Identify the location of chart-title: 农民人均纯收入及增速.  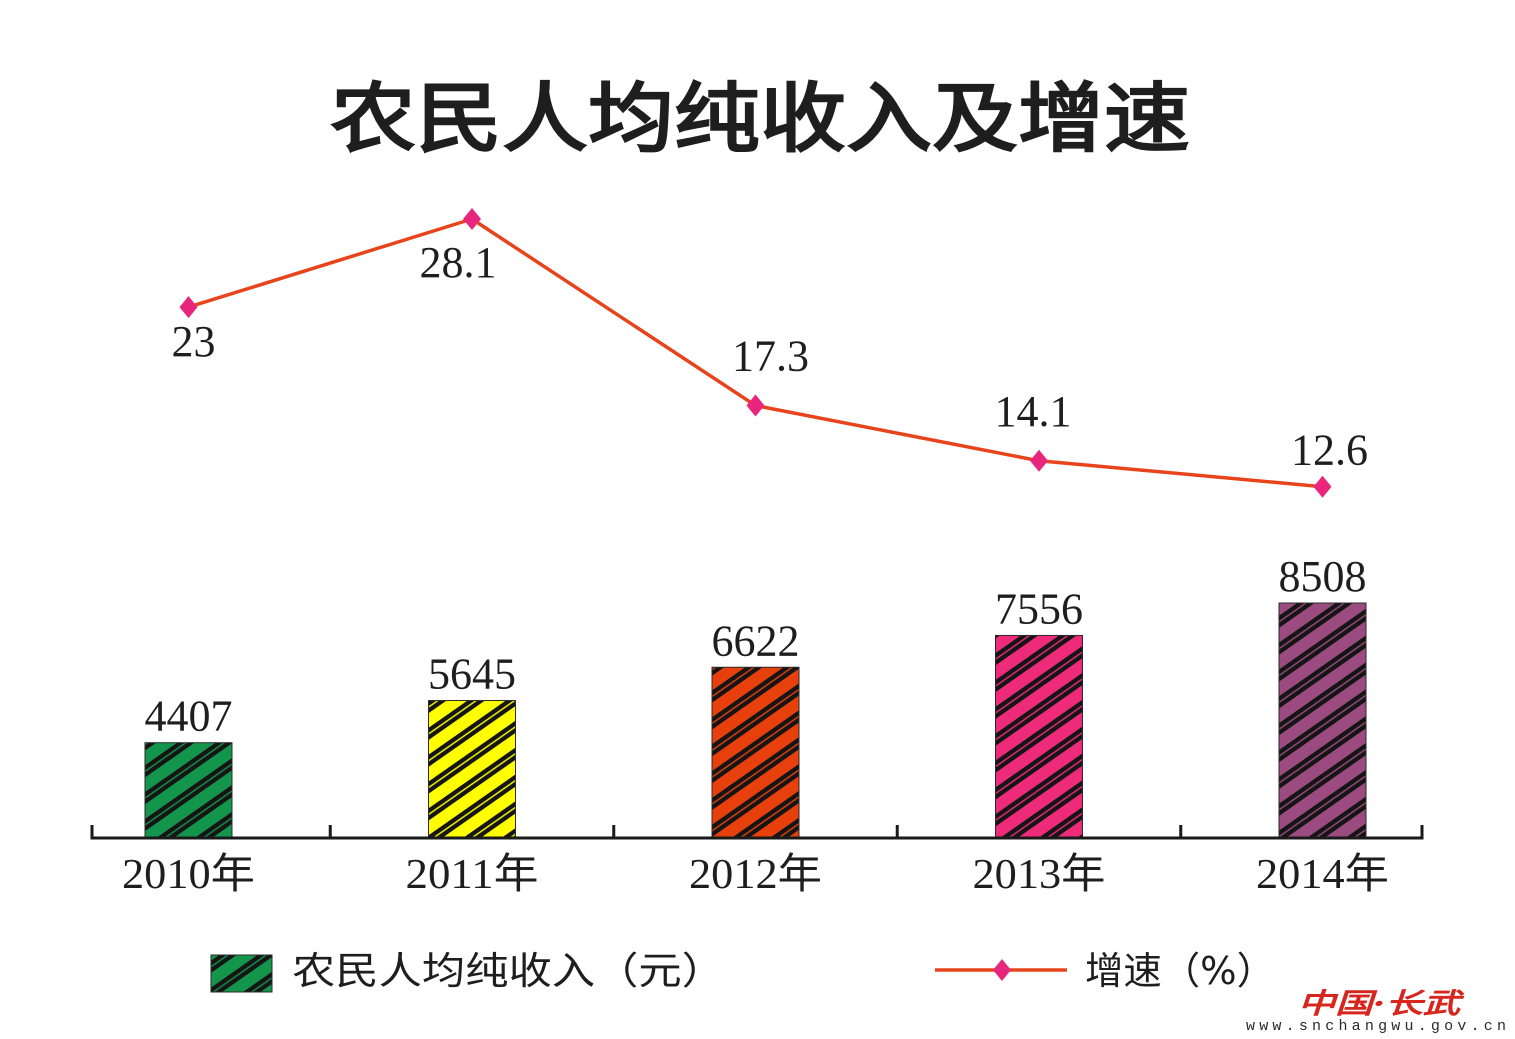
(760, 118).